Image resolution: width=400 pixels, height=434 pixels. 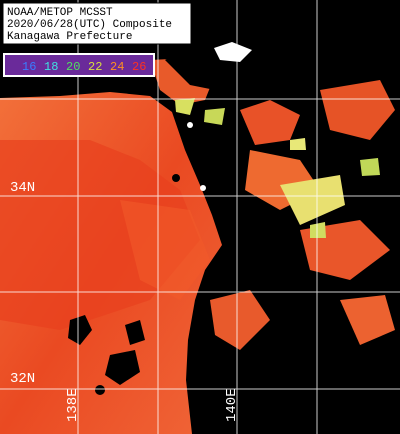 What do you see at coordinates (69, 37) in the screenshot?
I see `header-line: Kanagawa Prefecture` at bounding box center [69, 37].